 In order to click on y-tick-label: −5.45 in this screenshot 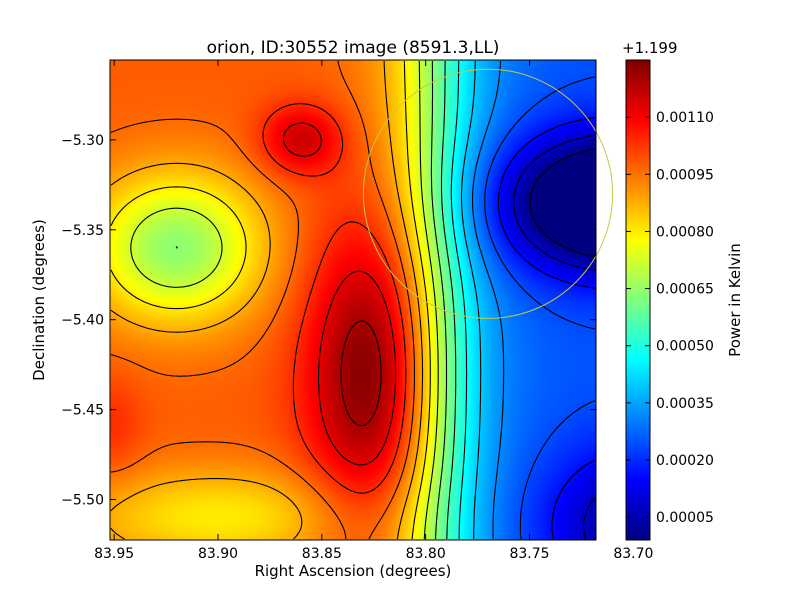, I will do `click(82, 411)`.